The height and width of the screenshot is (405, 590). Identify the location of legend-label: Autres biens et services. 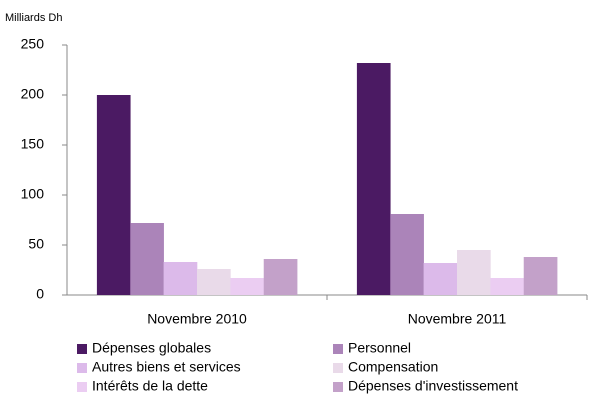
(166, 367).